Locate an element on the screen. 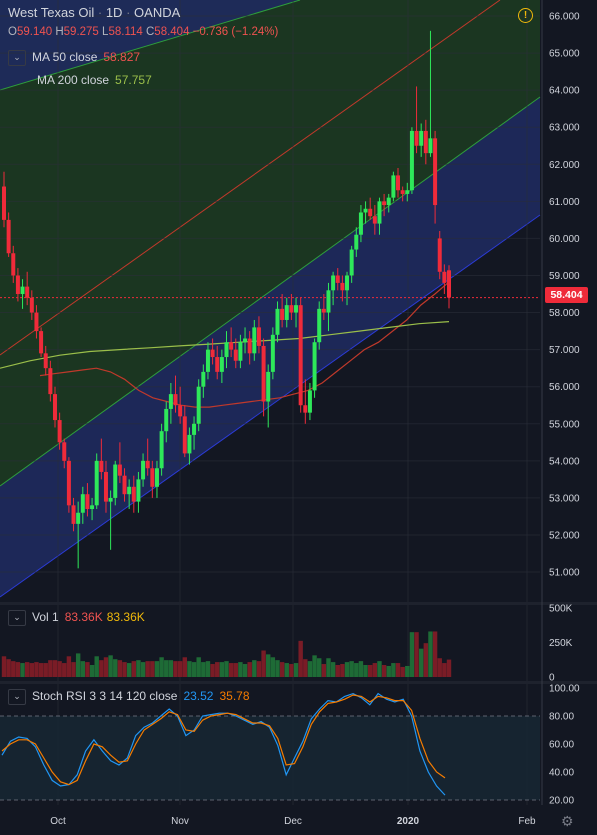  volume-legend: ⌄ Vol 1 83.36K 83.36K is located at coordinates (76, 618).